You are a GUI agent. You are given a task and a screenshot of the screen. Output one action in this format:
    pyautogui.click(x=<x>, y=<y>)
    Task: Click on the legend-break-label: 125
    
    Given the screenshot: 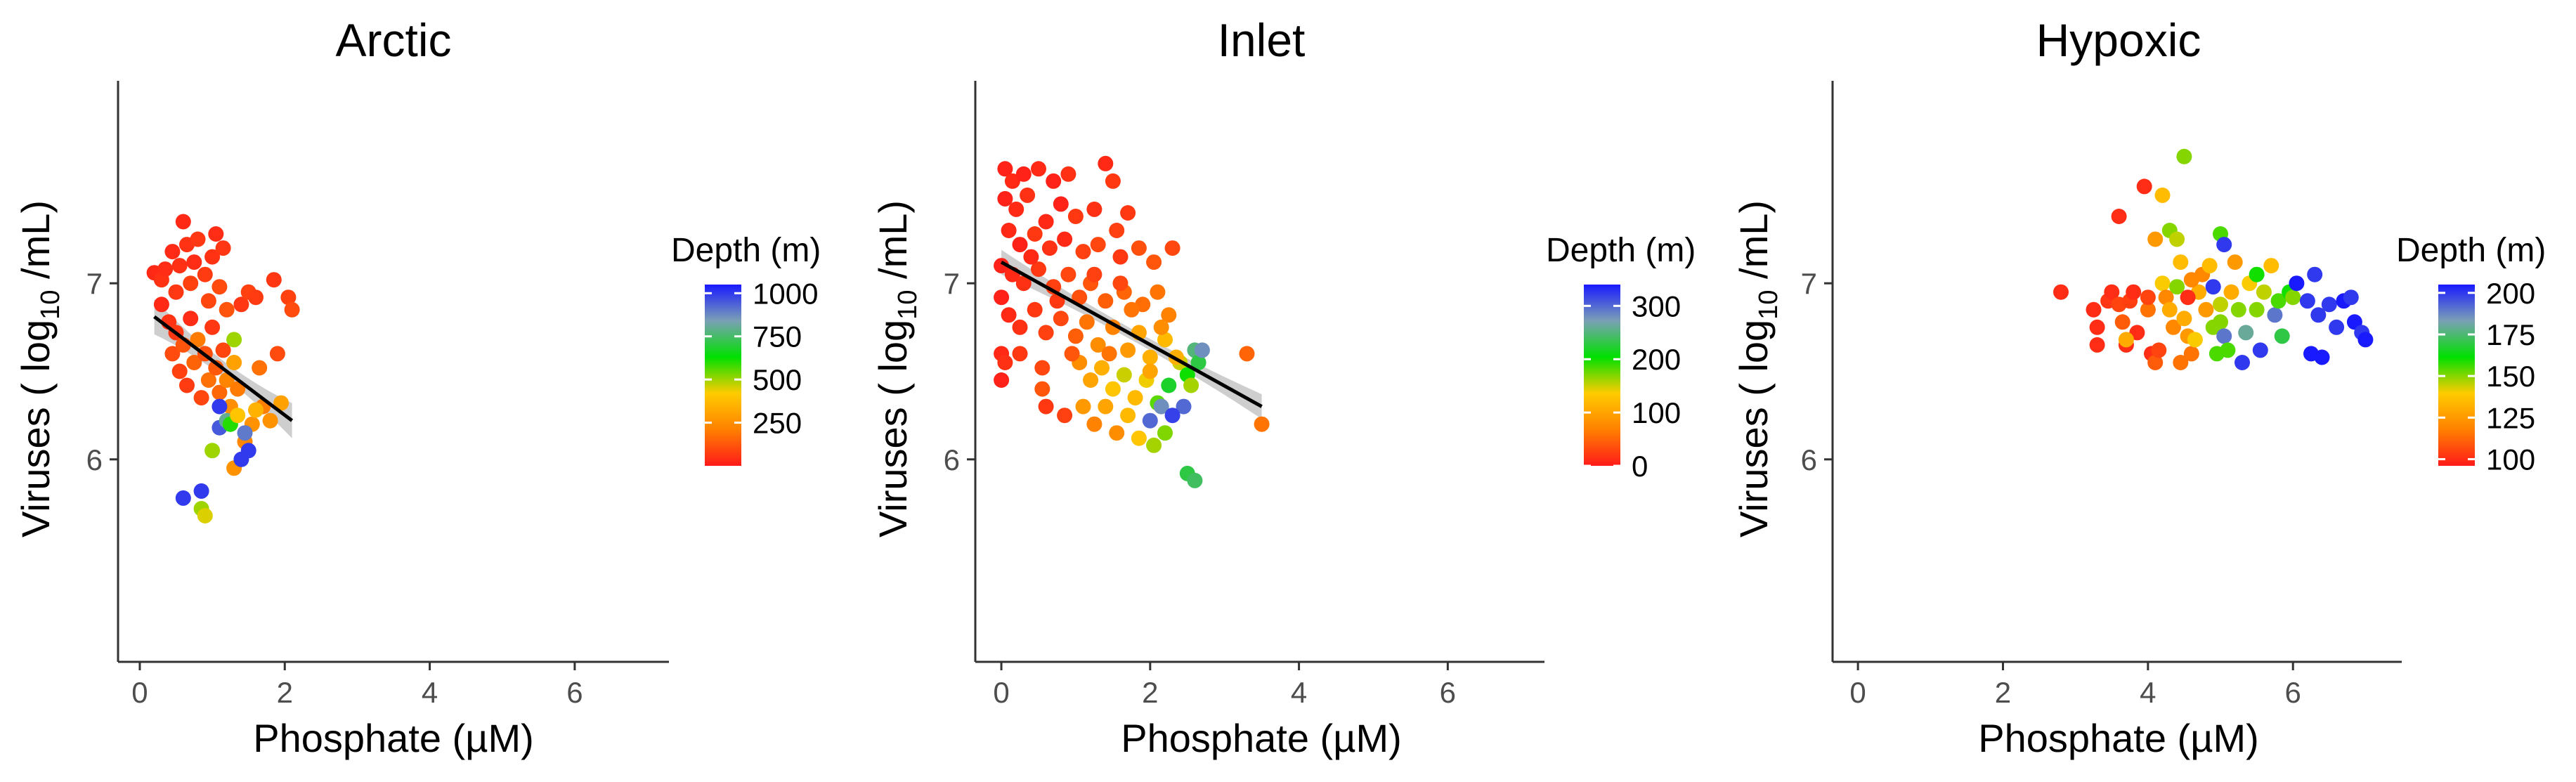 What is the action you would take?
    pyautogui.click(x=2510, y=418)
    